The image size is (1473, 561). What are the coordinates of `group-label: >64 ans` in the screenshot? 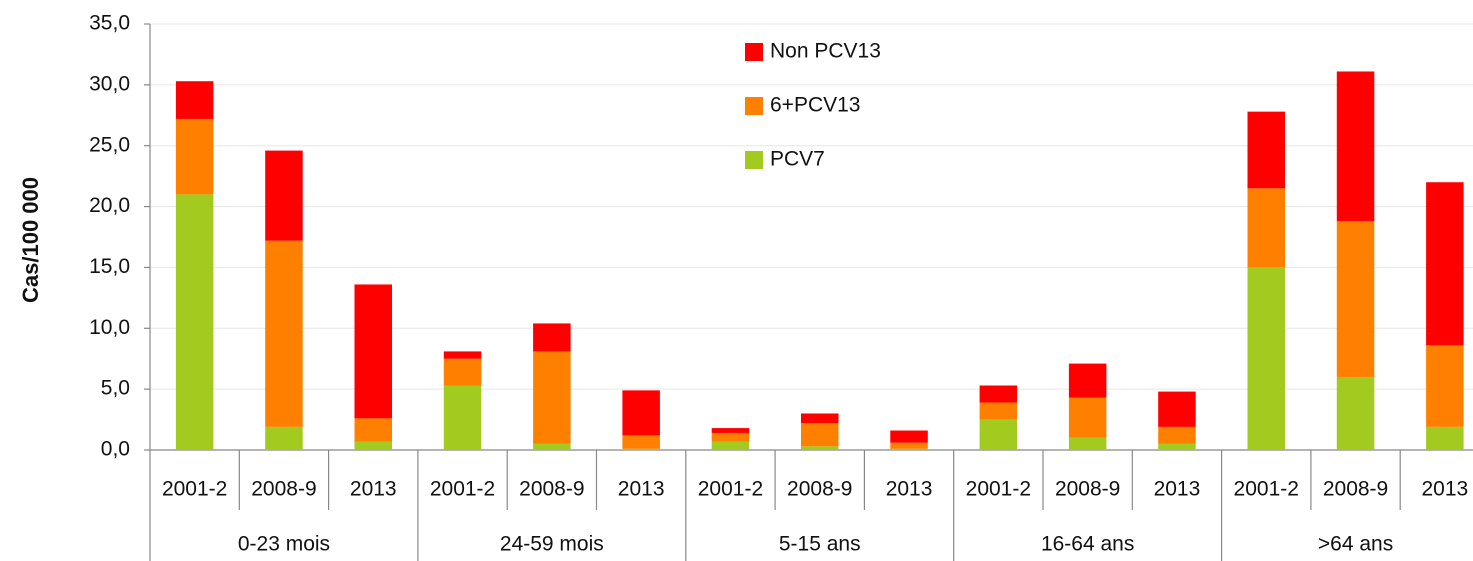 It's located at (1355, 544).